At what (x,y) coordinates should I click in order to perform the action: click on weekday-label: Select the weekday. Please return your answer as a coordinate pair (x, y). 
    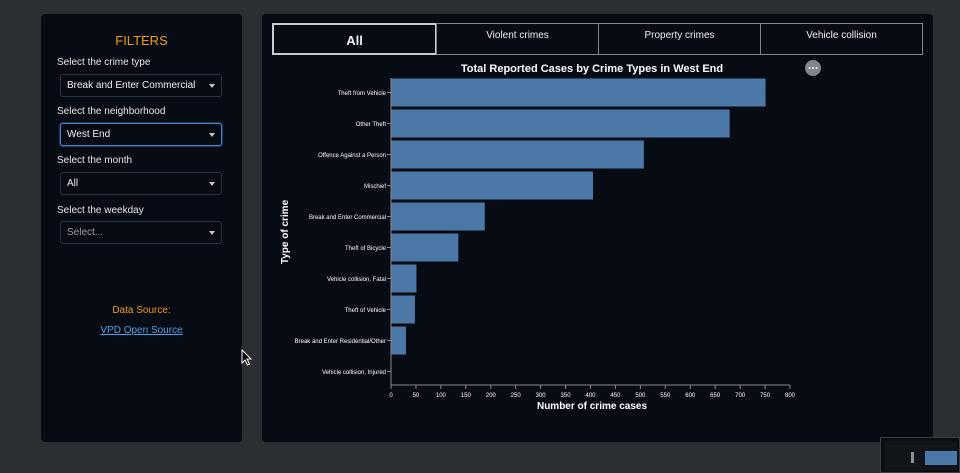
    Looking at the image, I should click on (100, 210).